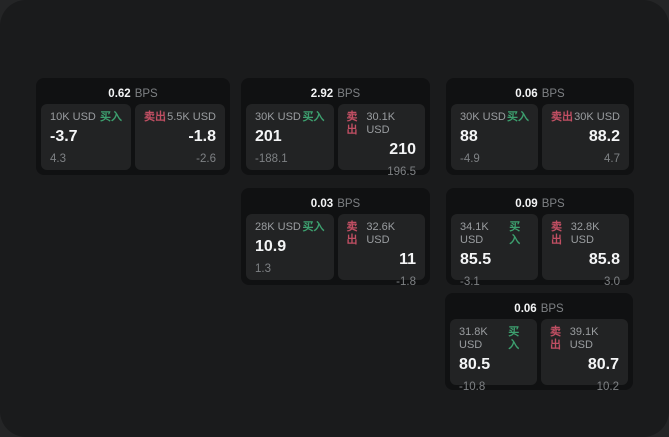 Image resolution: width=669 pixels, height=437 pixels. What do you see at coordinates (475, 364) in the screenshot?
I see `buy-price: 80.5` at bounding box center [475, 364].